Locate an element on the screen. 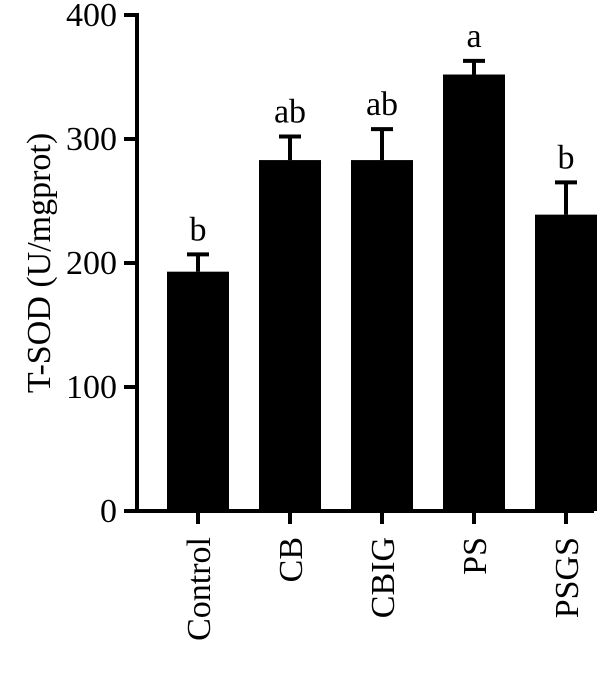 This screenshot has width=600, height=681. category-label: PSGS is located at coordinates (567, 577).